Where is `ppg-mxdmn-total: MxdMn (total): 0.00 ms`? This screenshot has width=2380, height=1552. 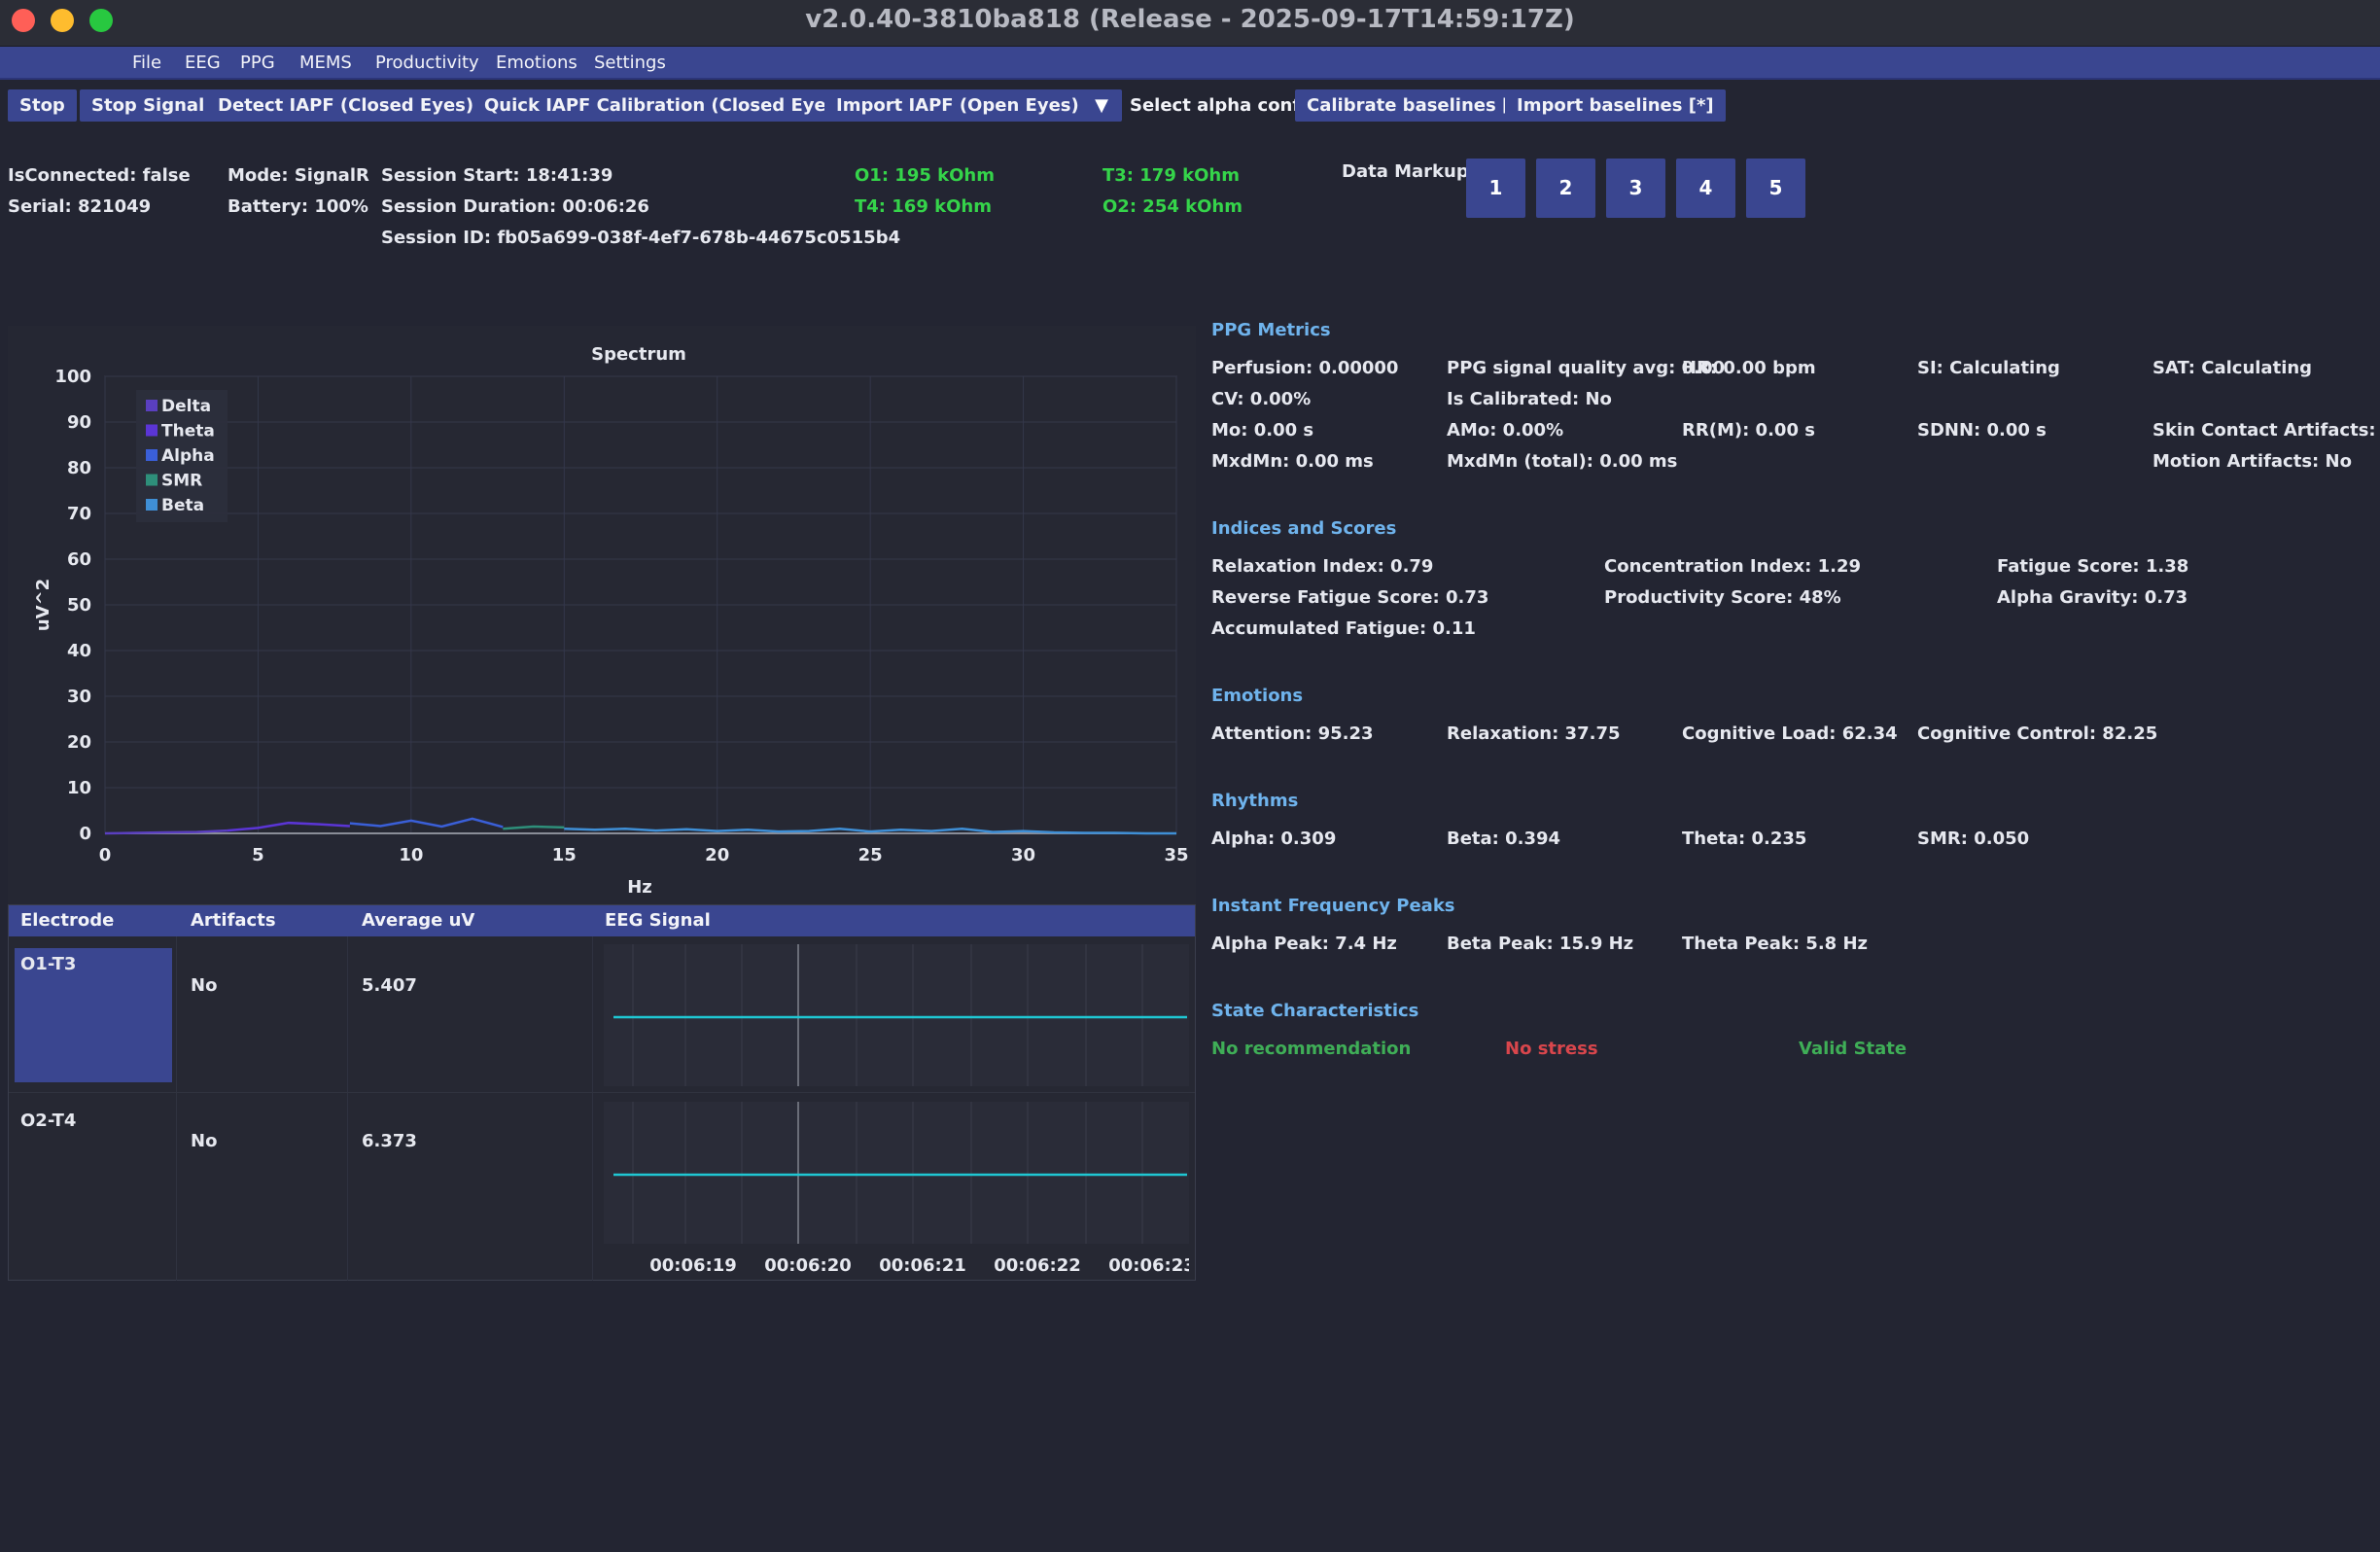 ppg-mxdmn-total: MxdMn (total): 0.00 ms is located at coordinates (1562, 461).